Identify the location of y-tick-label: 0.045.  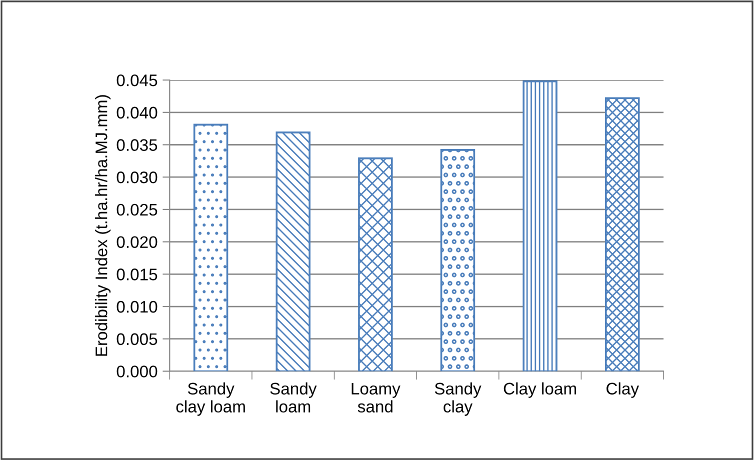
(137, 80).